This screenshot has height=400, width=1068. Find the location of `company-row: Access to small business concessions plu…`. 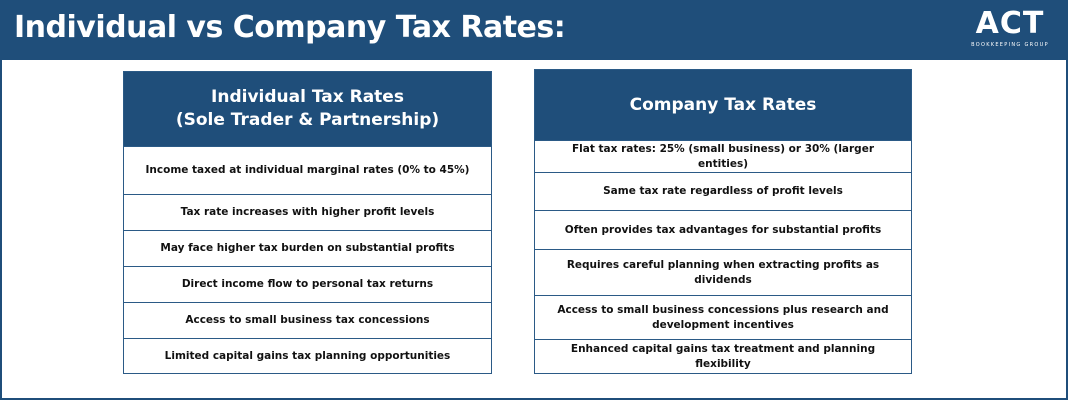

company-row: Access to small business concessions plu… is located at coordinates (723, 317).